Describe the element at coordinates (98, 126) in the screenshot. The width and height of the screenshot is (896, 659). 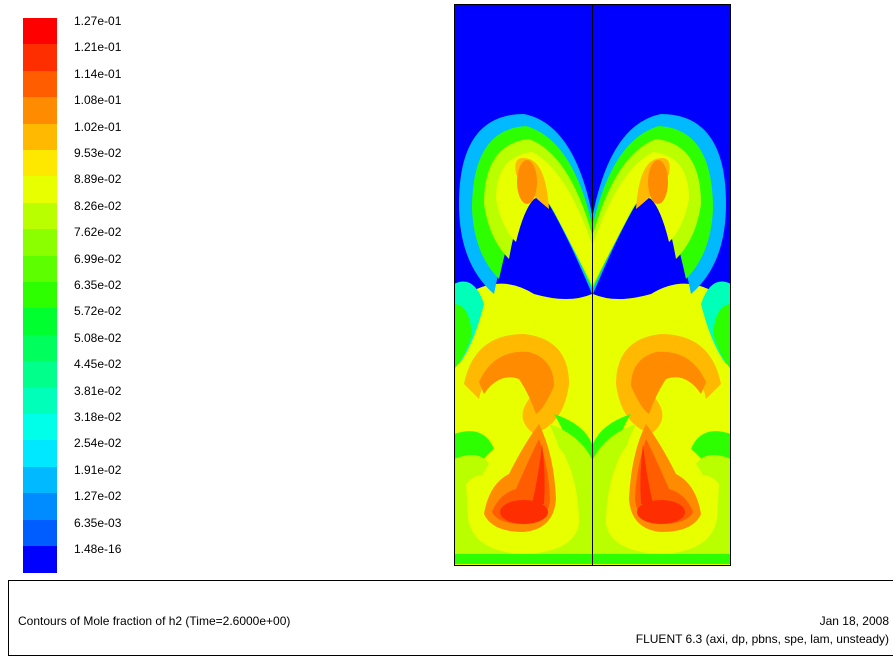
I see `colorbar-tick-label: 1.02e-01` at that location.